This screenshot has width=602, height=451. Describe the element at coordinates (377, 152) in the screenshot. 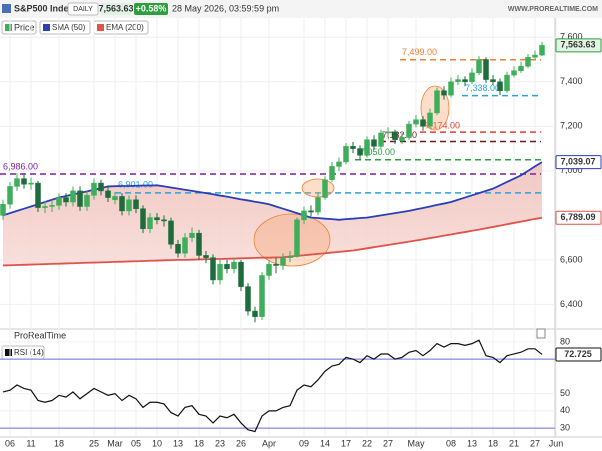

I see `level-label: 7,050.00` at that location.